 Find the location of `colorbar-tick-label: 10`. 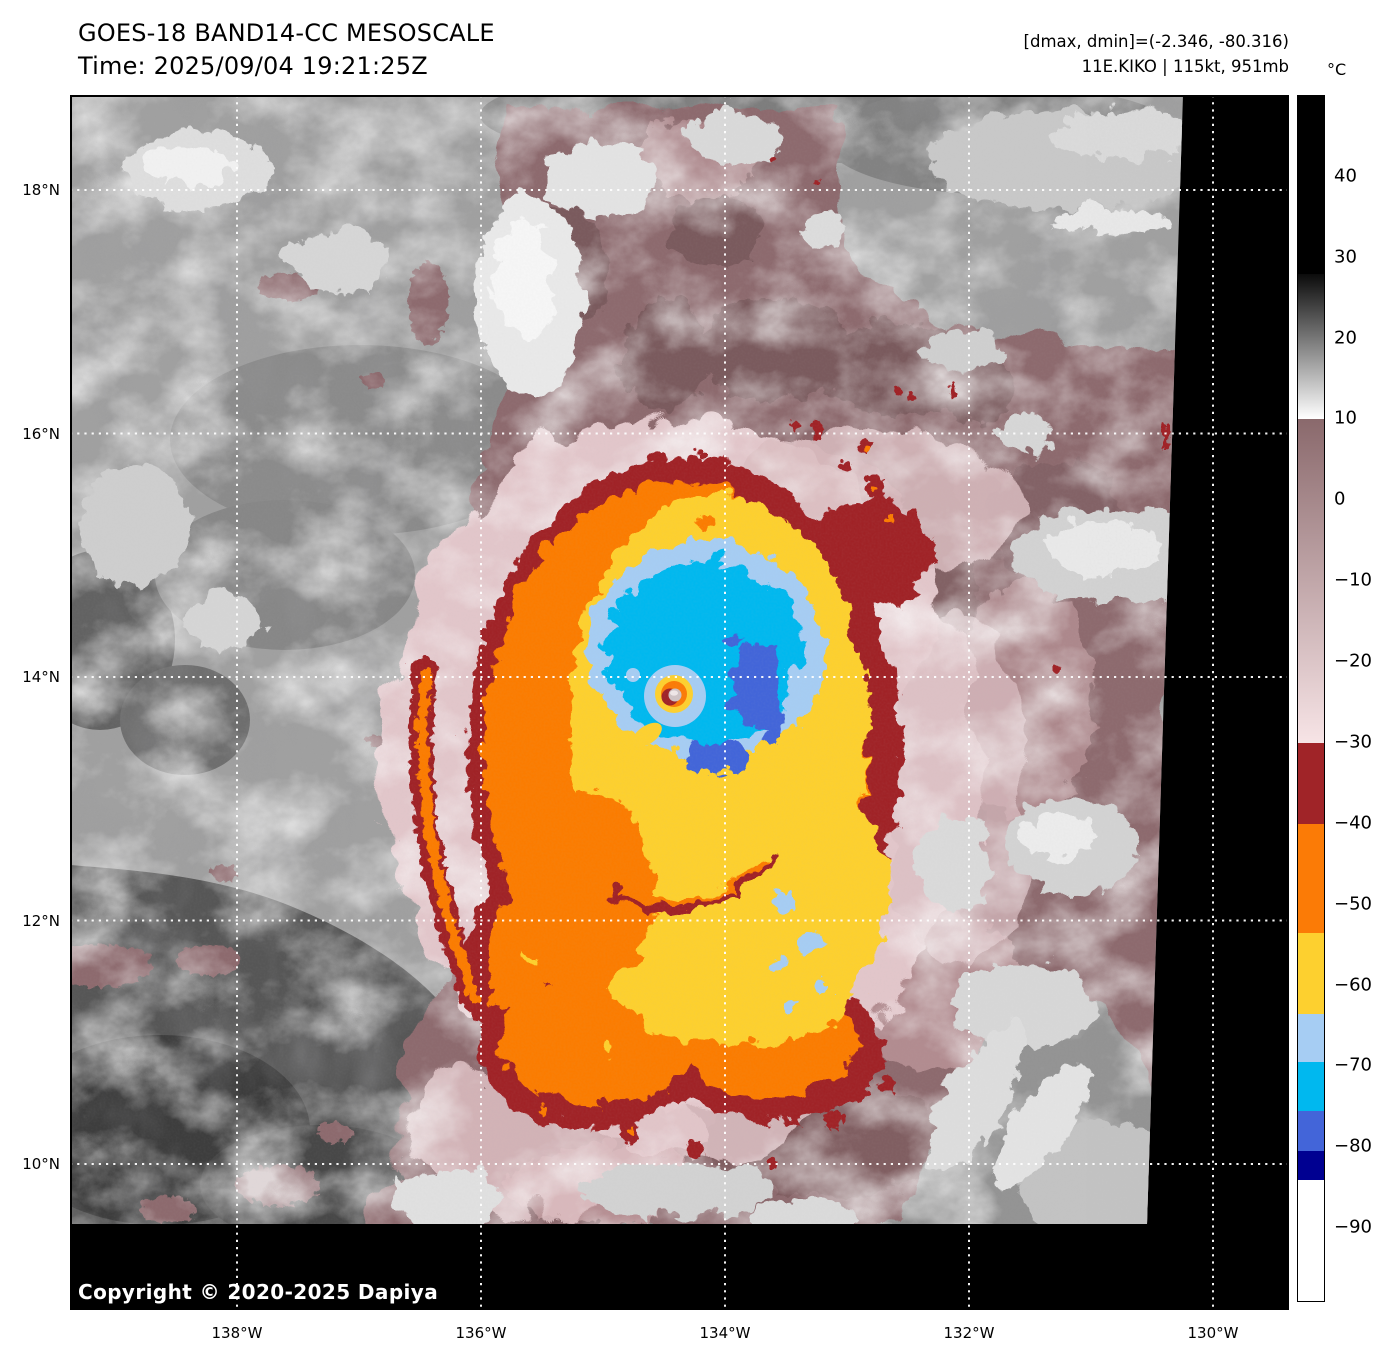

colorbar-tick-label: 10 is located at coordinates (1345, 418).